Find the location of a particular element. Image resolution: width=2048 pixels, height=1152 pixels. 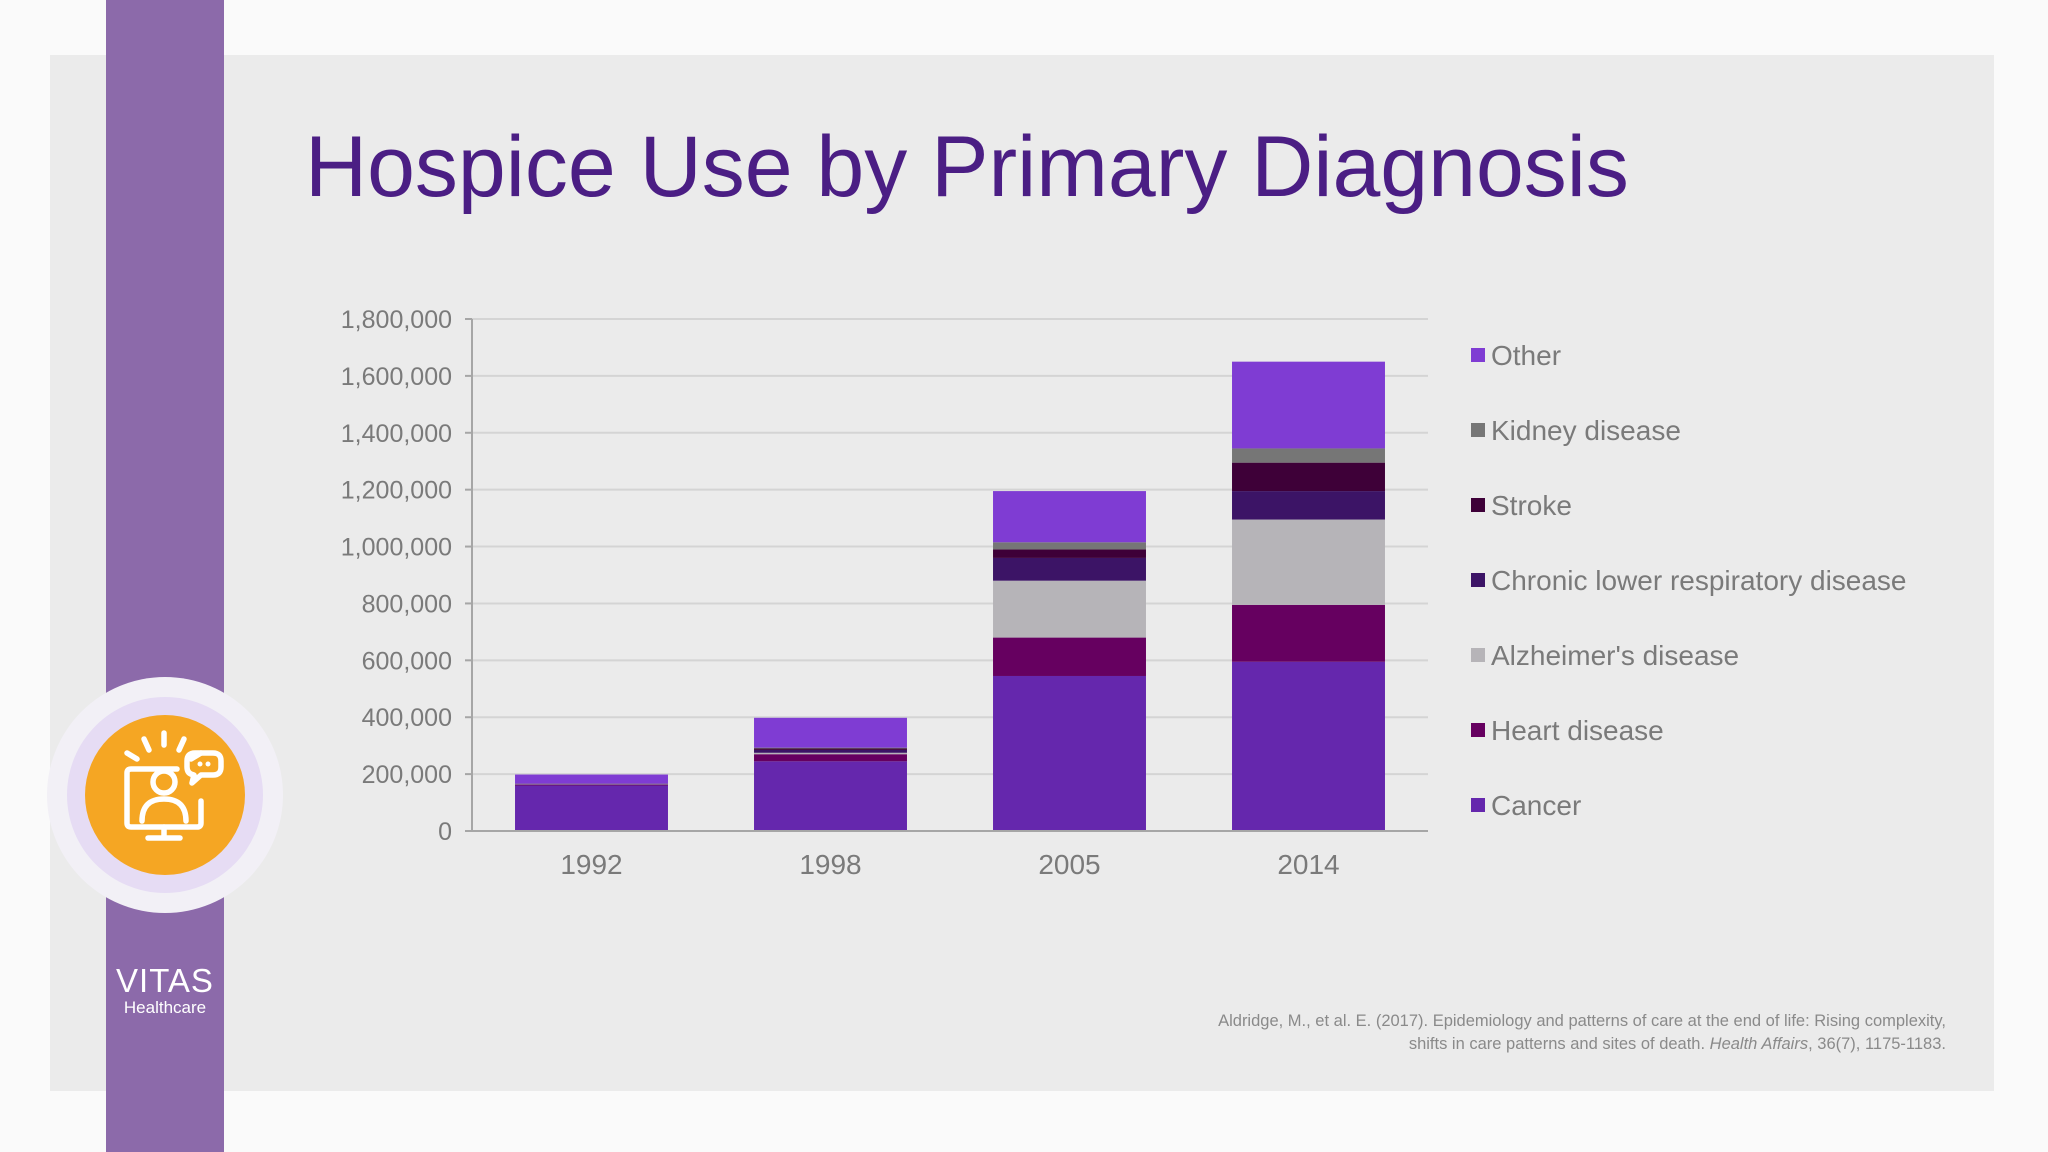

y-tick-label: 1,400,000 is located at coordinates (396, 434).